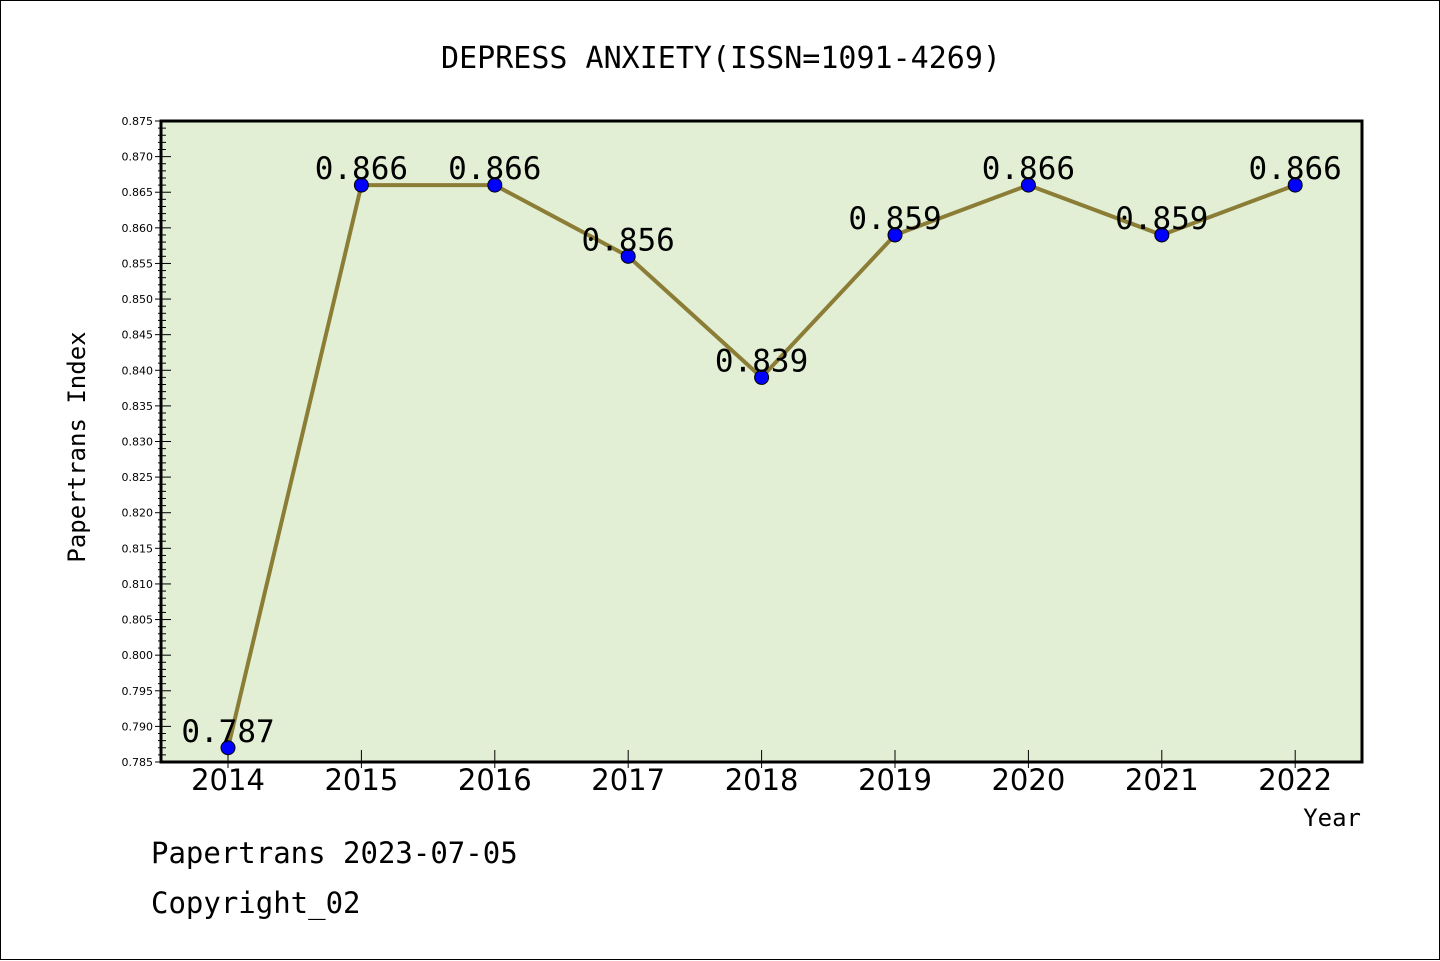  I want to click on y-tick-label: 0.835, so click(138, 406).